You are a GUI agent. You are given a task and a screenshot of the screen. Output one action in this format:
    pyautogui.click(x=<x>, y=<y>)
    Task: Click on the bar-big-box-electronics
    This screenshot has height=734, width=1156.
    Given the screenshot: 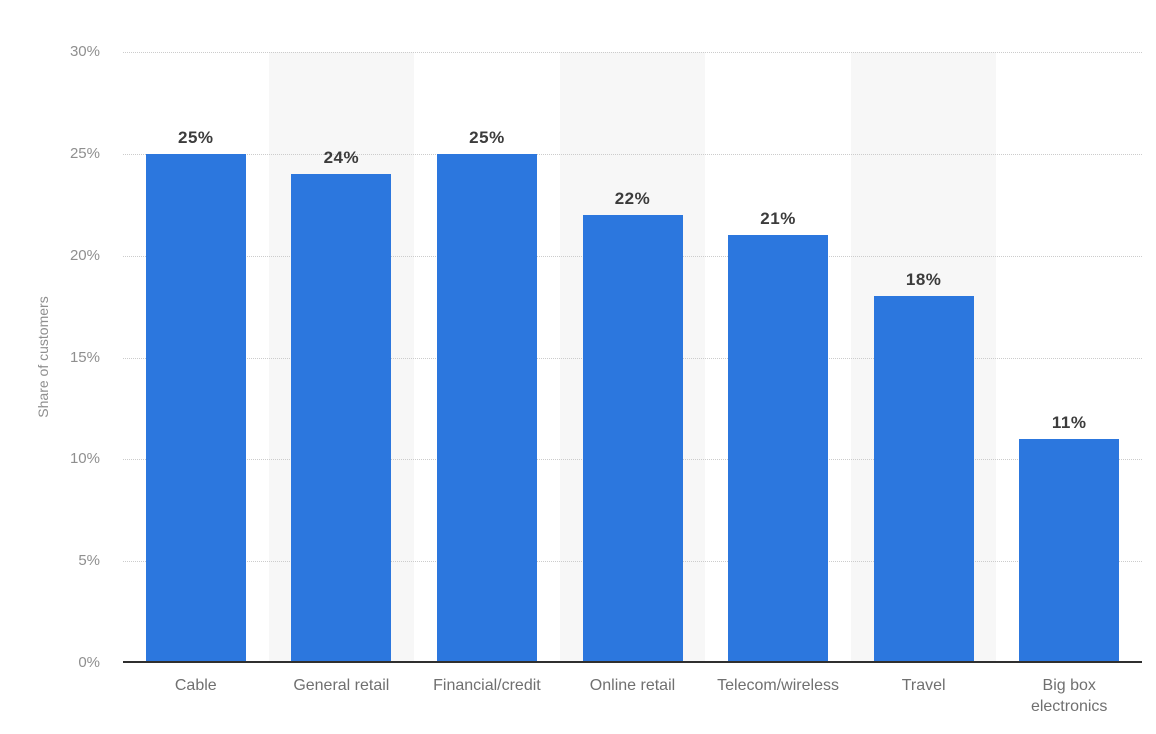 What is the action you would take?
    pyautogui.click(x=1069, y=550)
    